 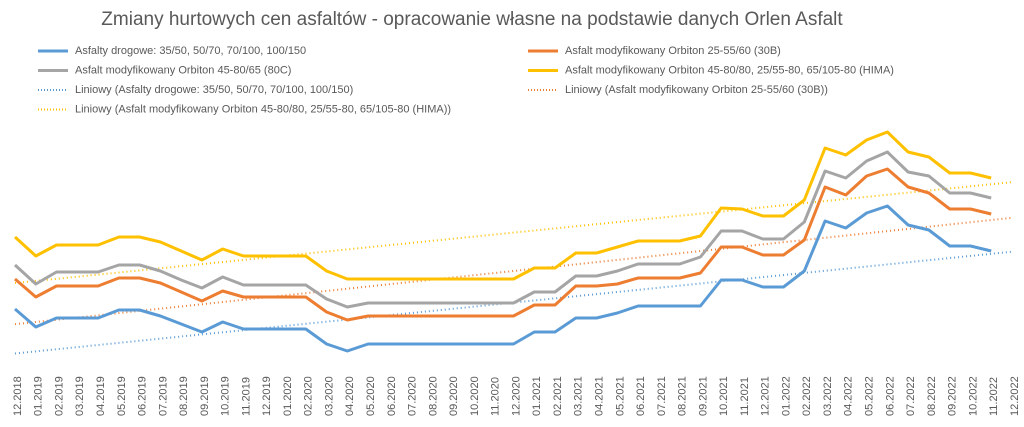 What do you see at coordinates (745, 396) in the screenshot?
I see `x-tick-label: 11.2021` at bounding box center [745, 396].